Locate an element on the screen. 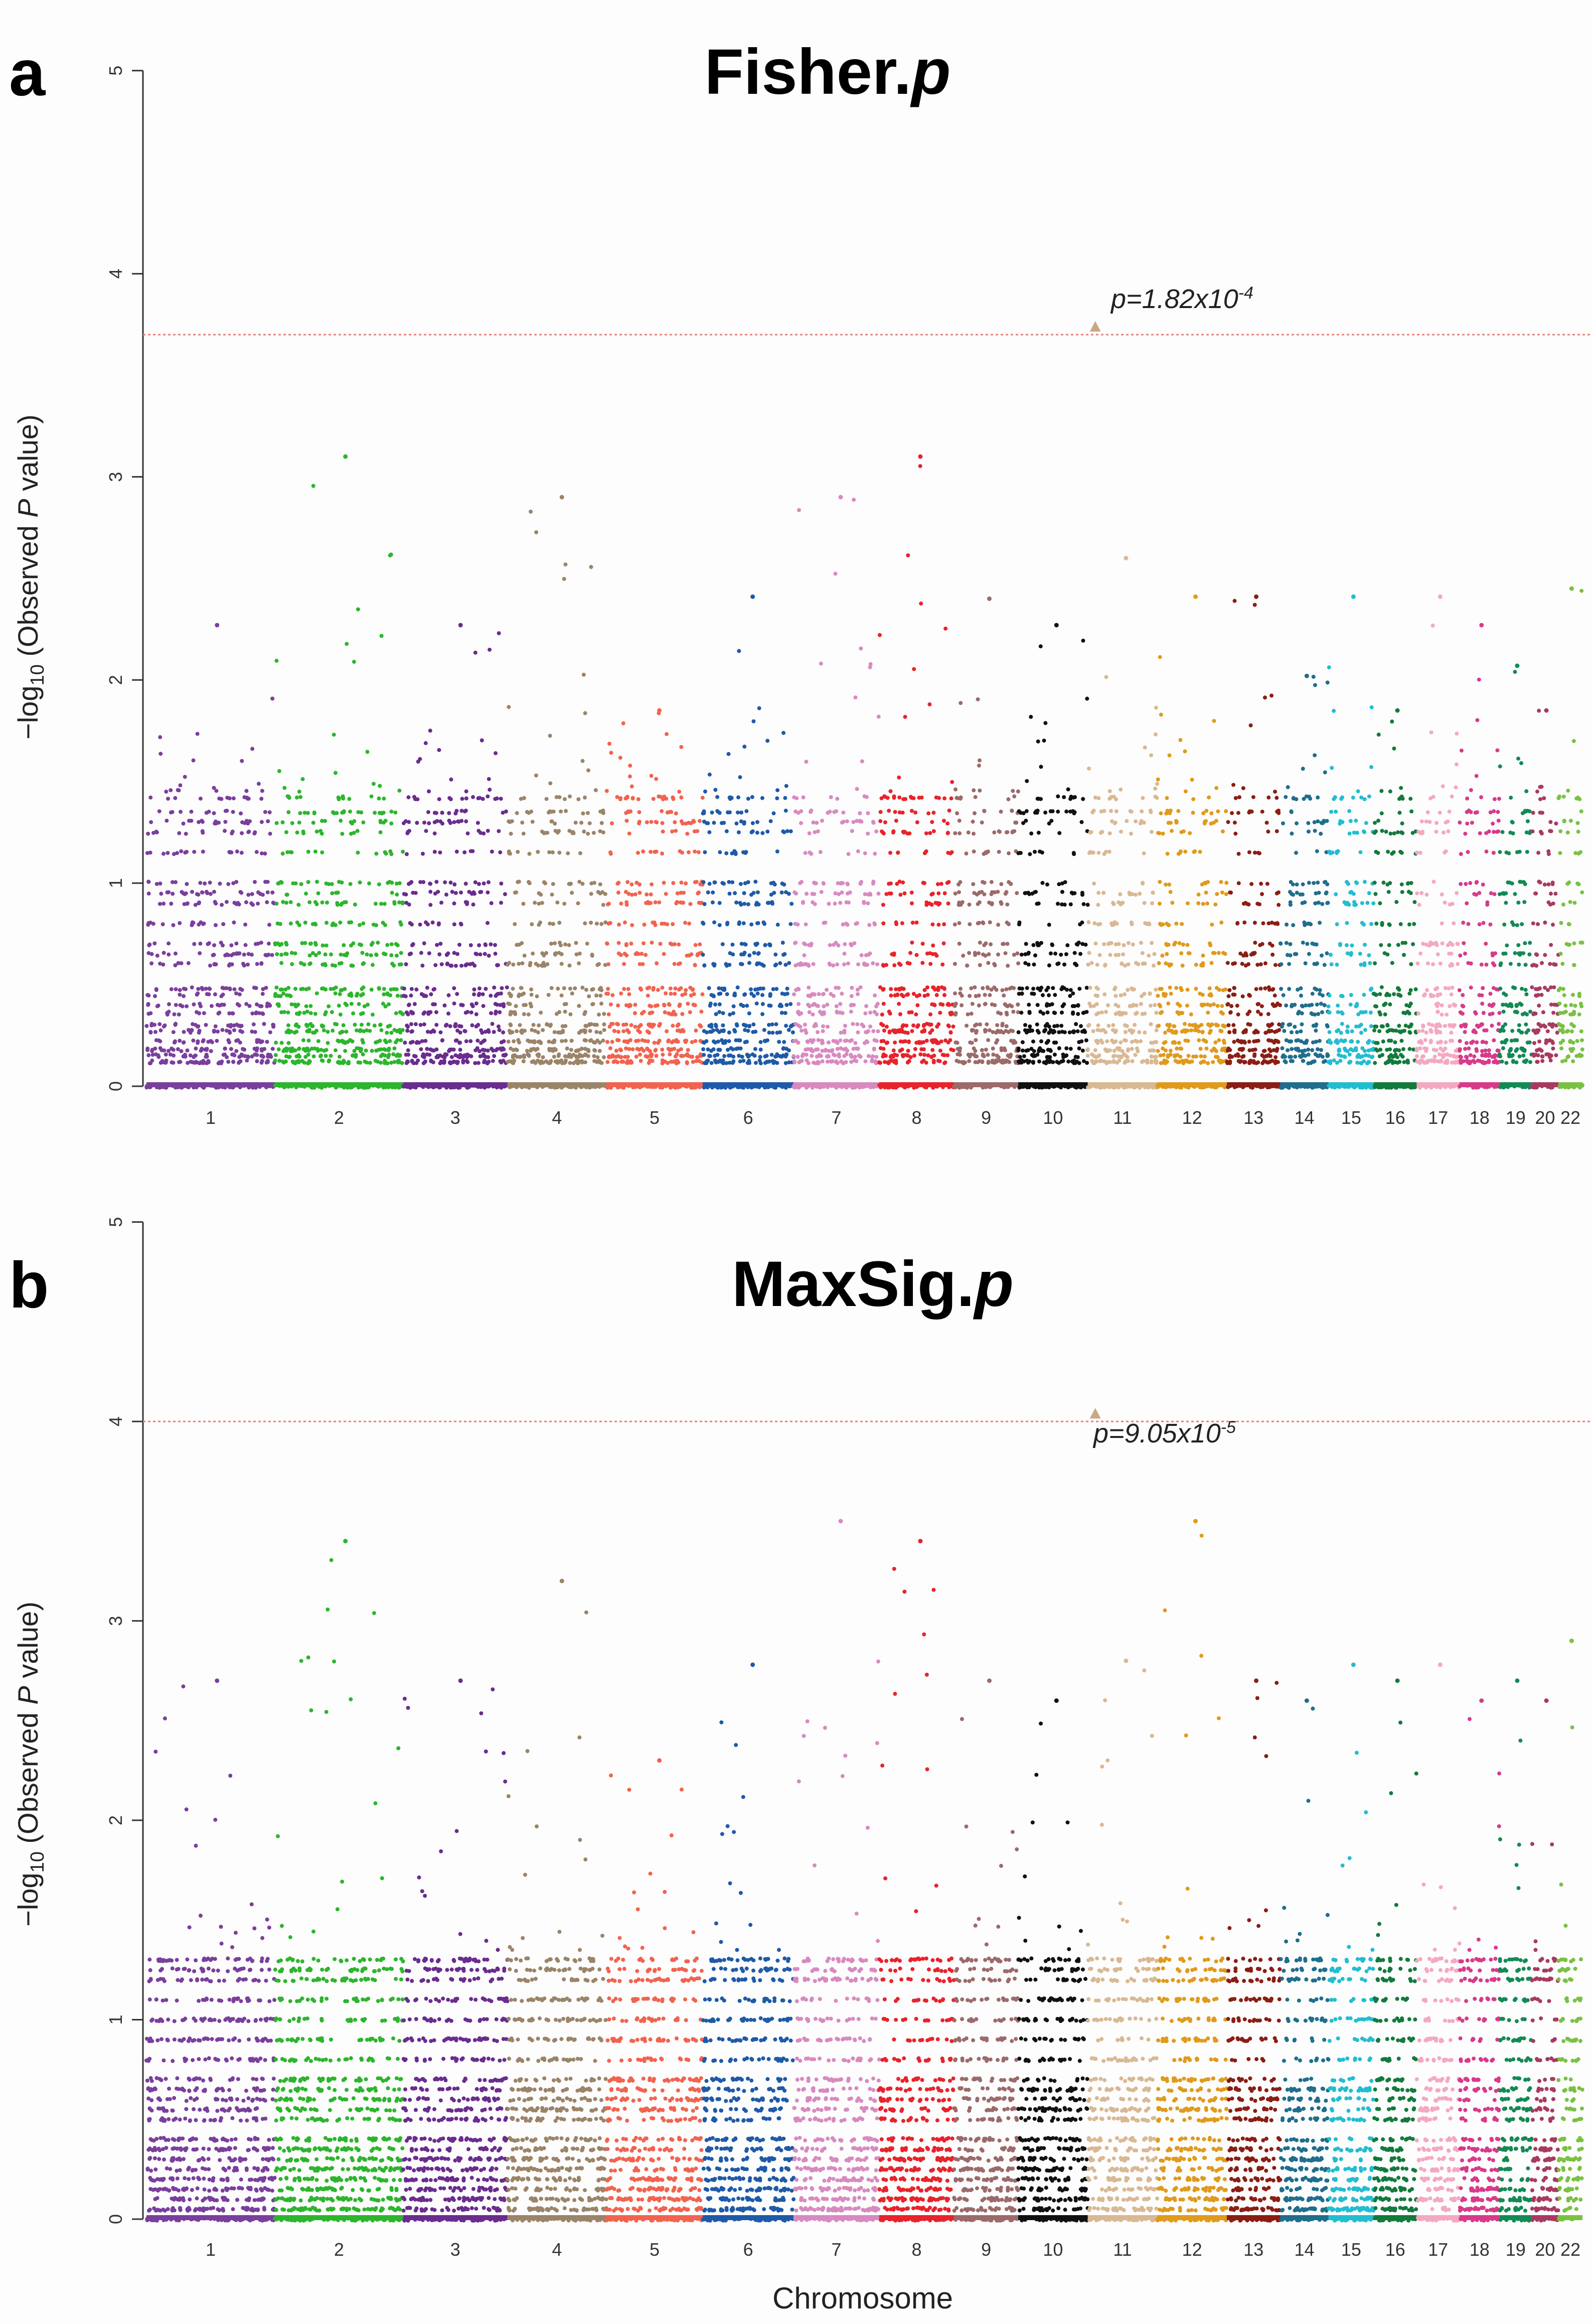 This screenshot has height=2324, width=1592. x-tick-label: 7 is located at coordinates (837, 1117).